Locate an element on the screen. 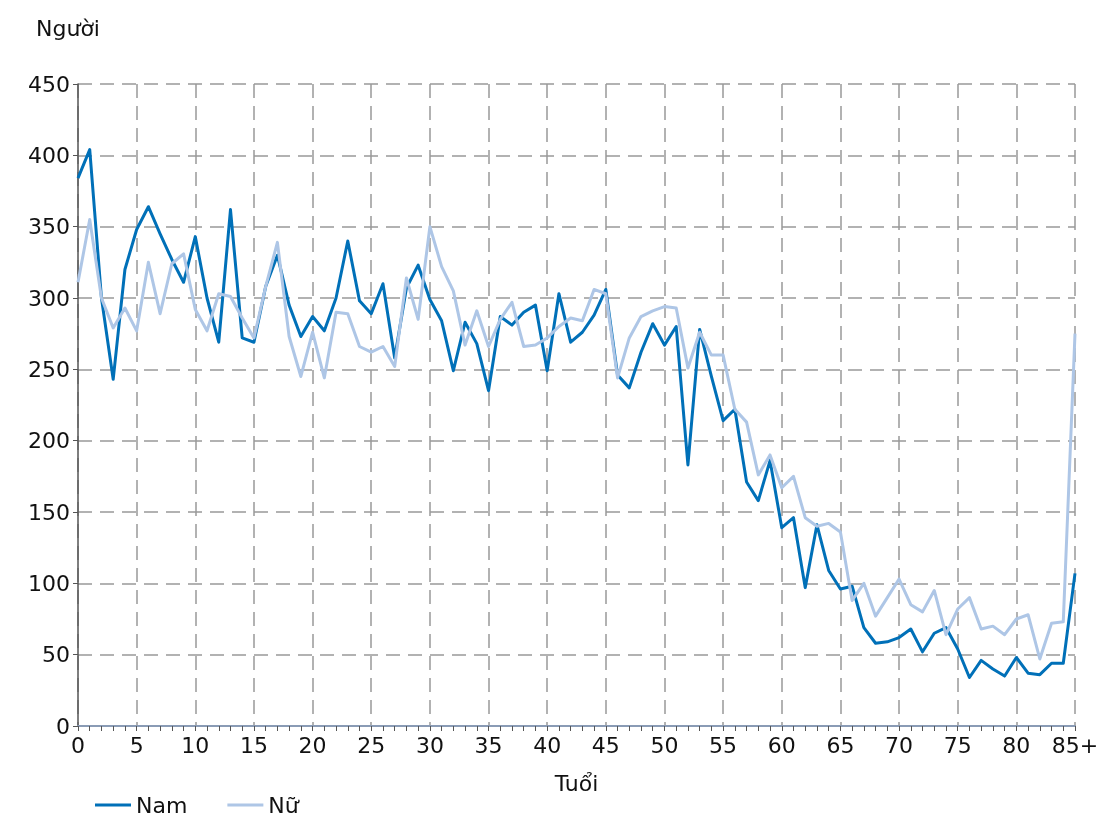 This screenshot has width=1103, height=823. x-tick-label: 85+ is located at coordinates (1075, 745).